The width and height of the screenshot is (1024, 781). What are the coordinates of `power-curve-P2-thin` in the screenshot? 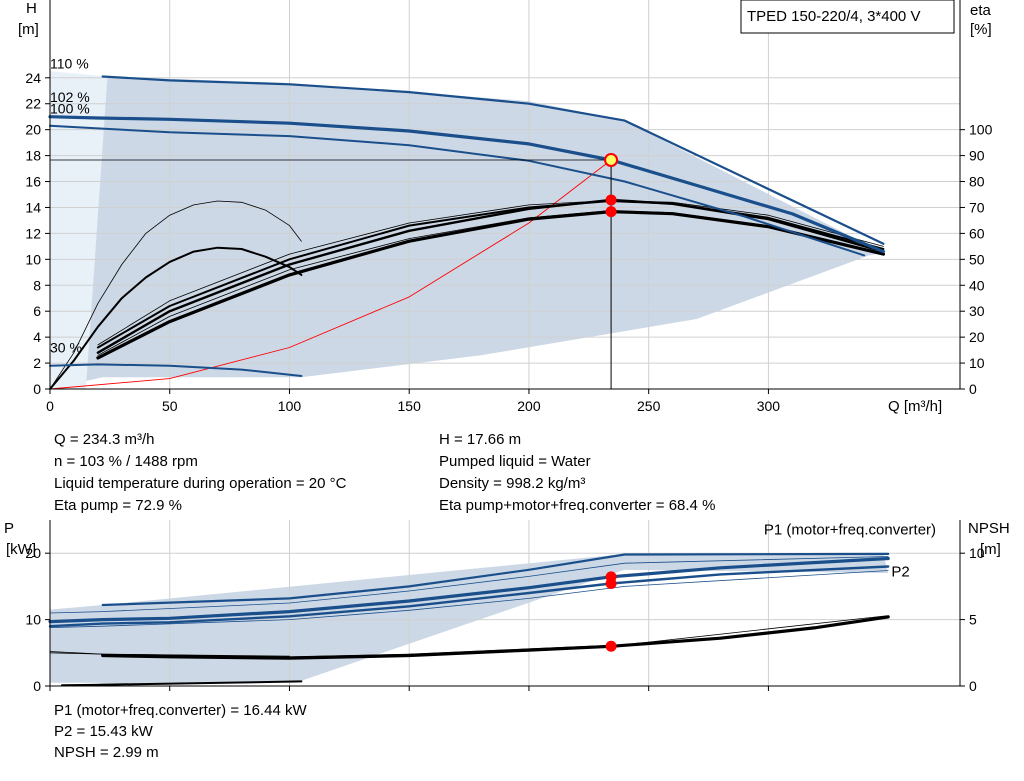 It's located at (469, 599).